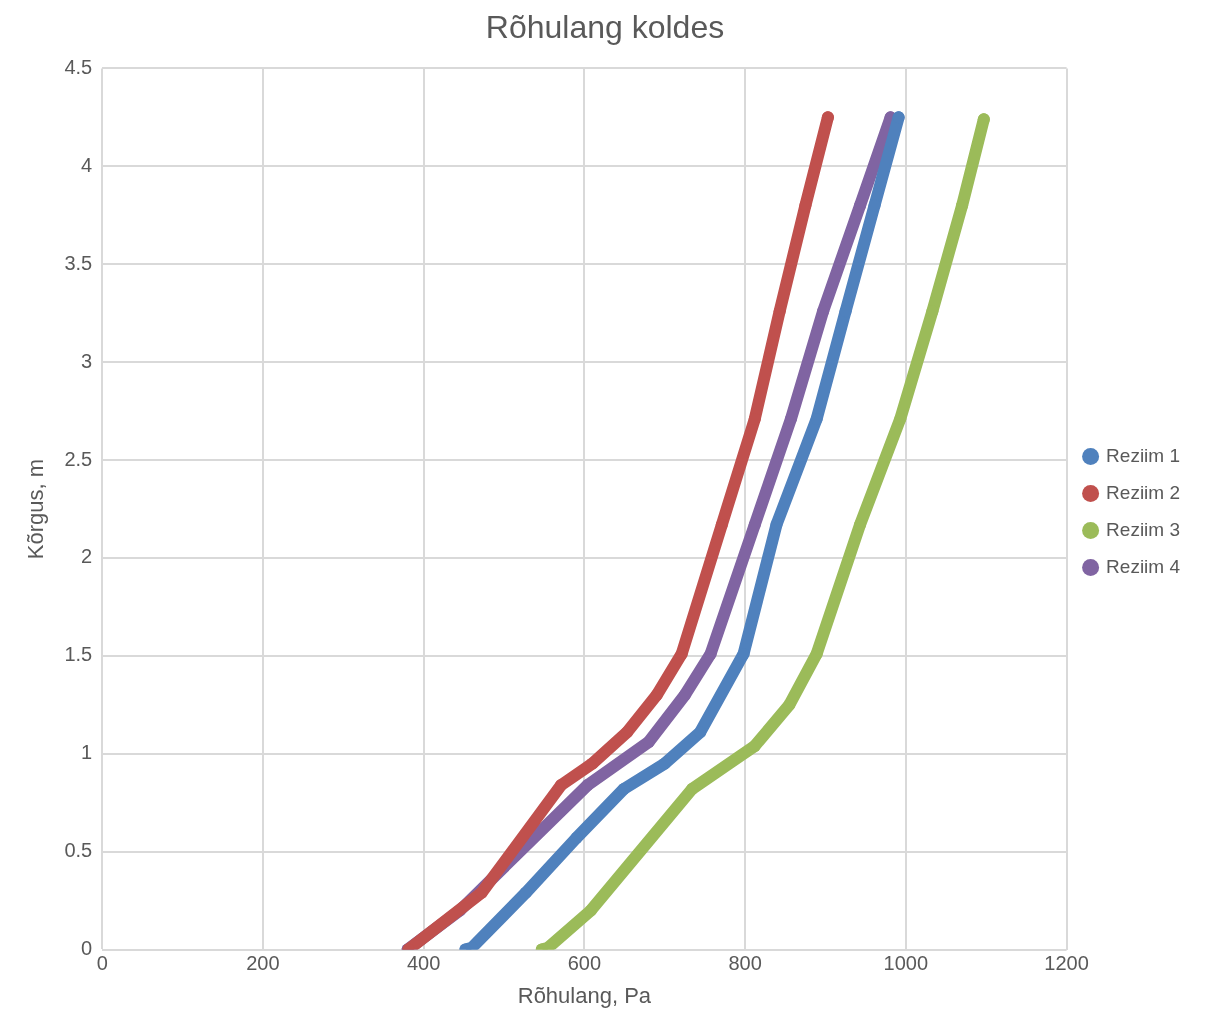 The height and width of the screenshot is (1034, 1220). Describe the element at coordinates (1143, 529) in the screenshot. I see `legend-label: Reziim 3` at that location.